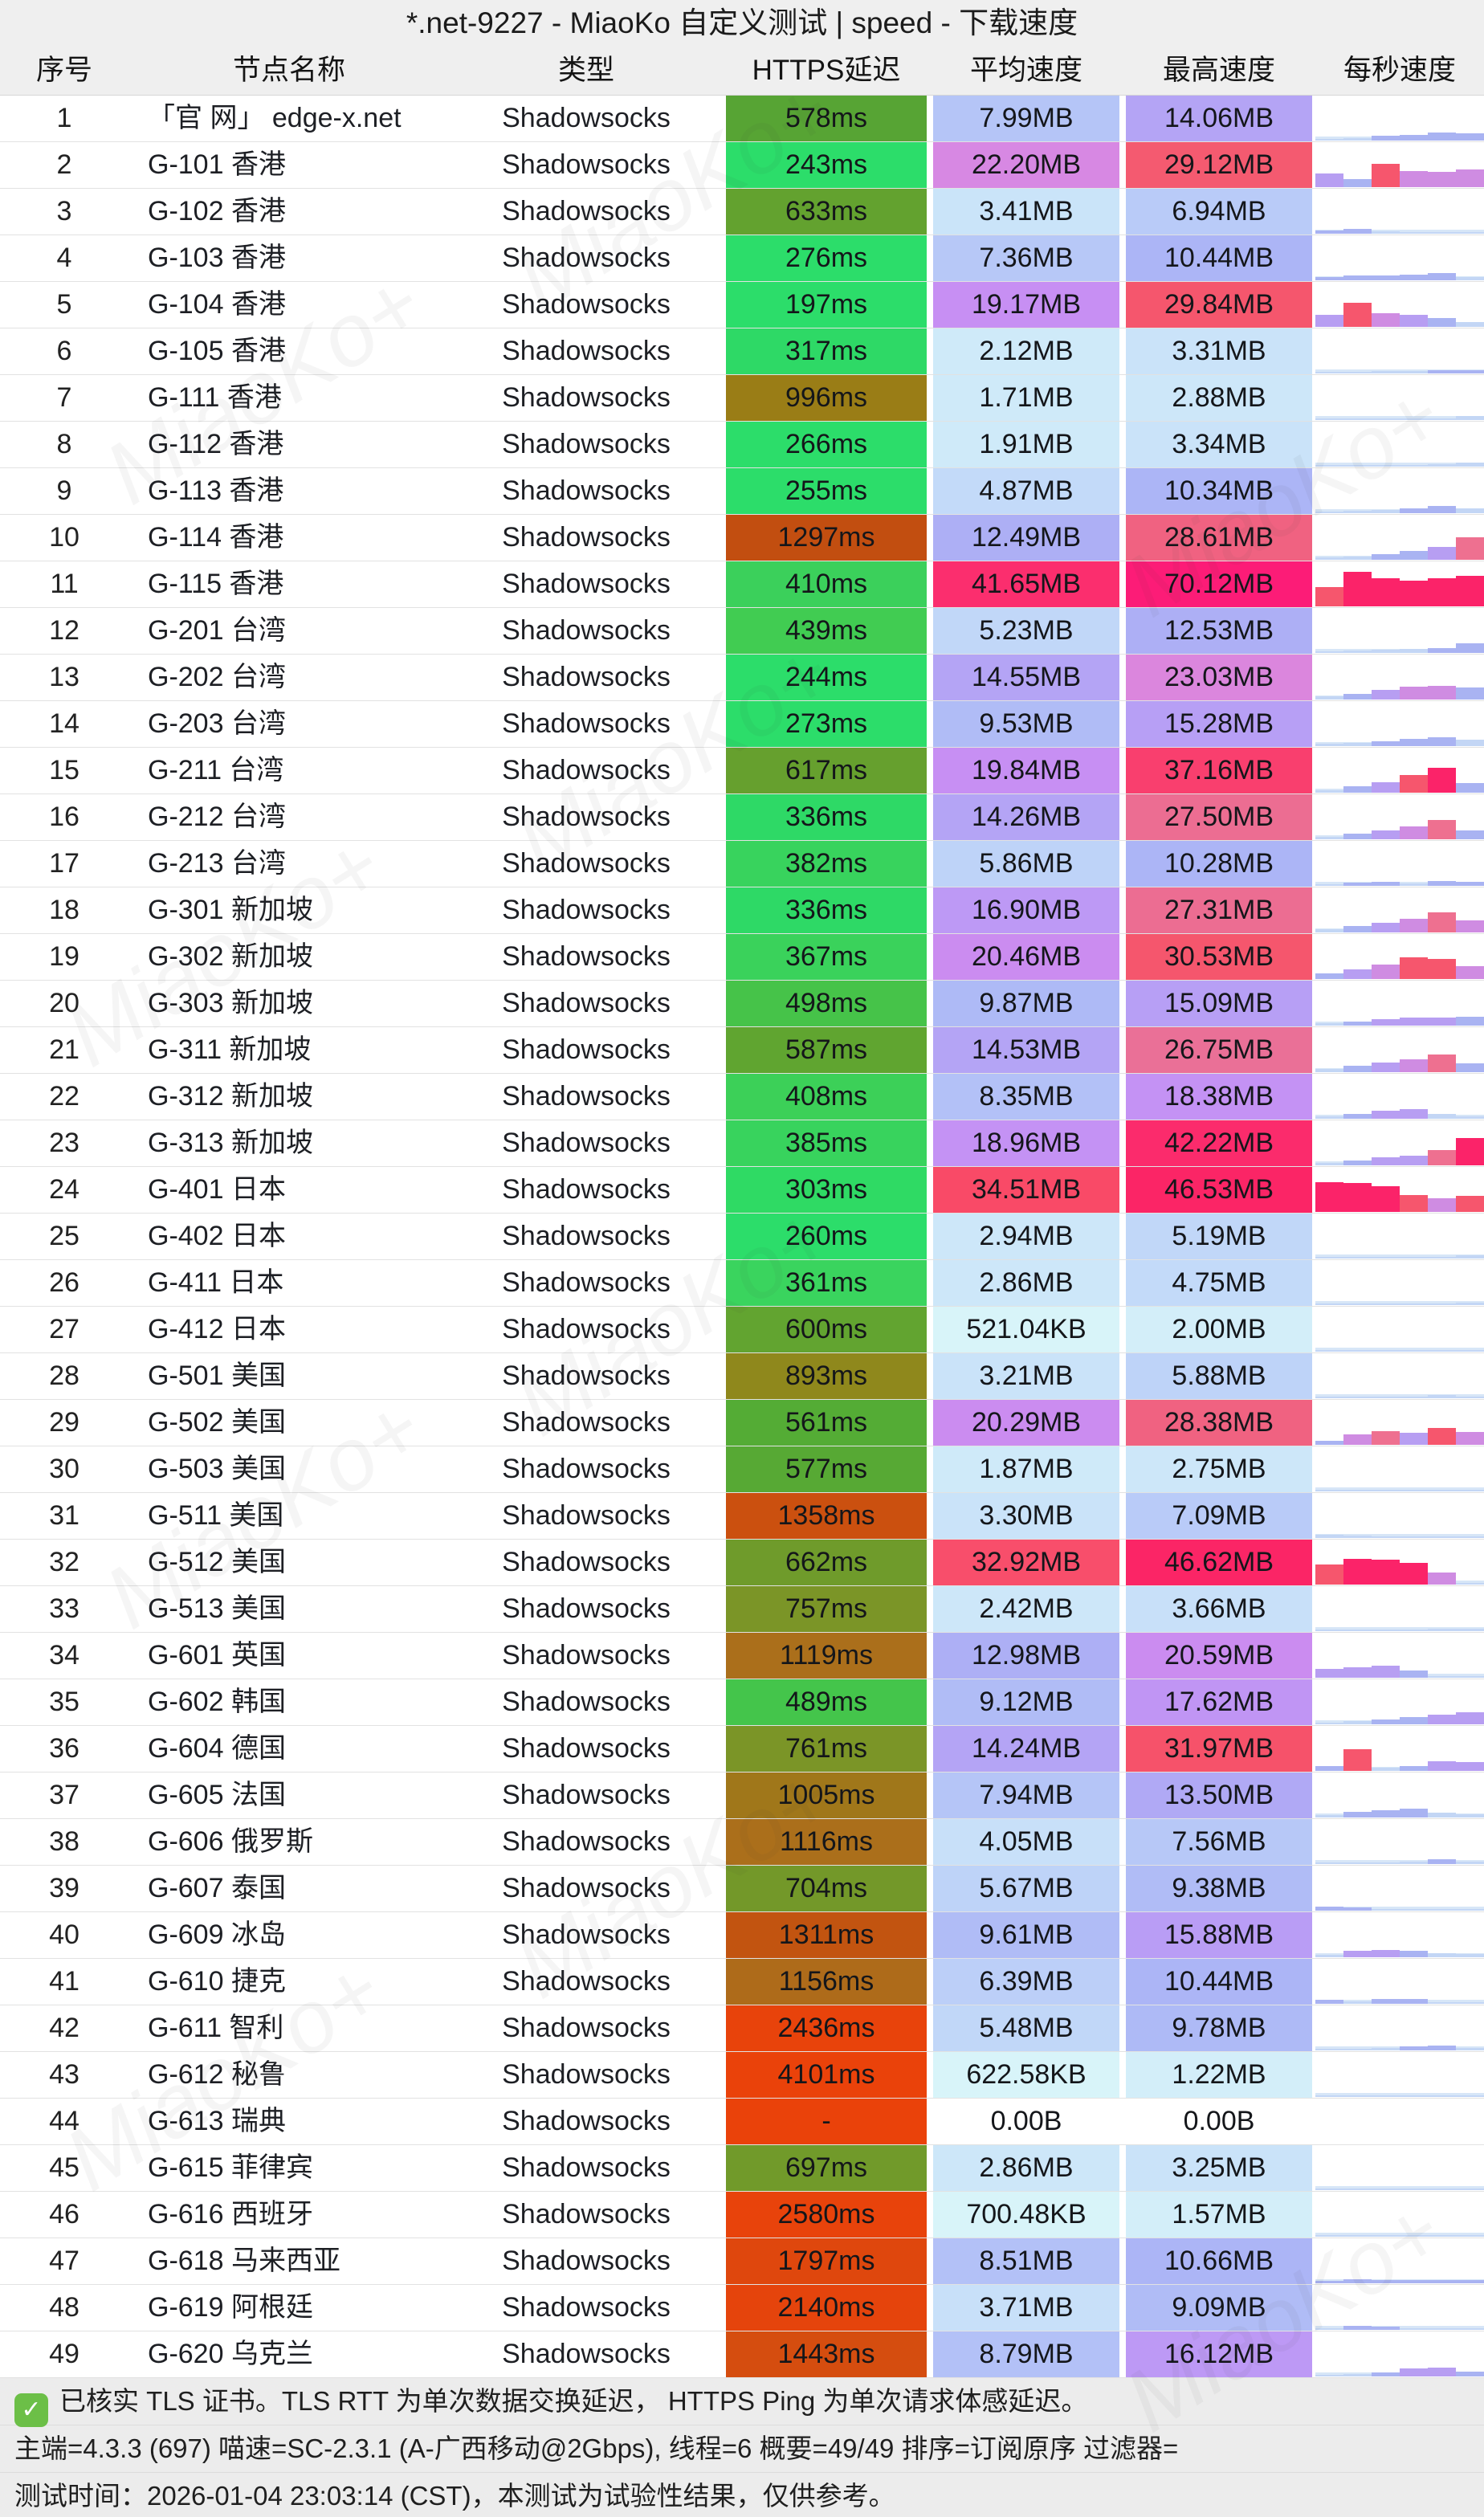 The width and height of the screenshot is (1484, 2517). What do you see at coordinates (742, 771) in the screenshot?
I see `table-row: 15 G-211 台湾 Shadowsocks 617ms 19.84MB 37.16MB` at bounding box center [742, 771].